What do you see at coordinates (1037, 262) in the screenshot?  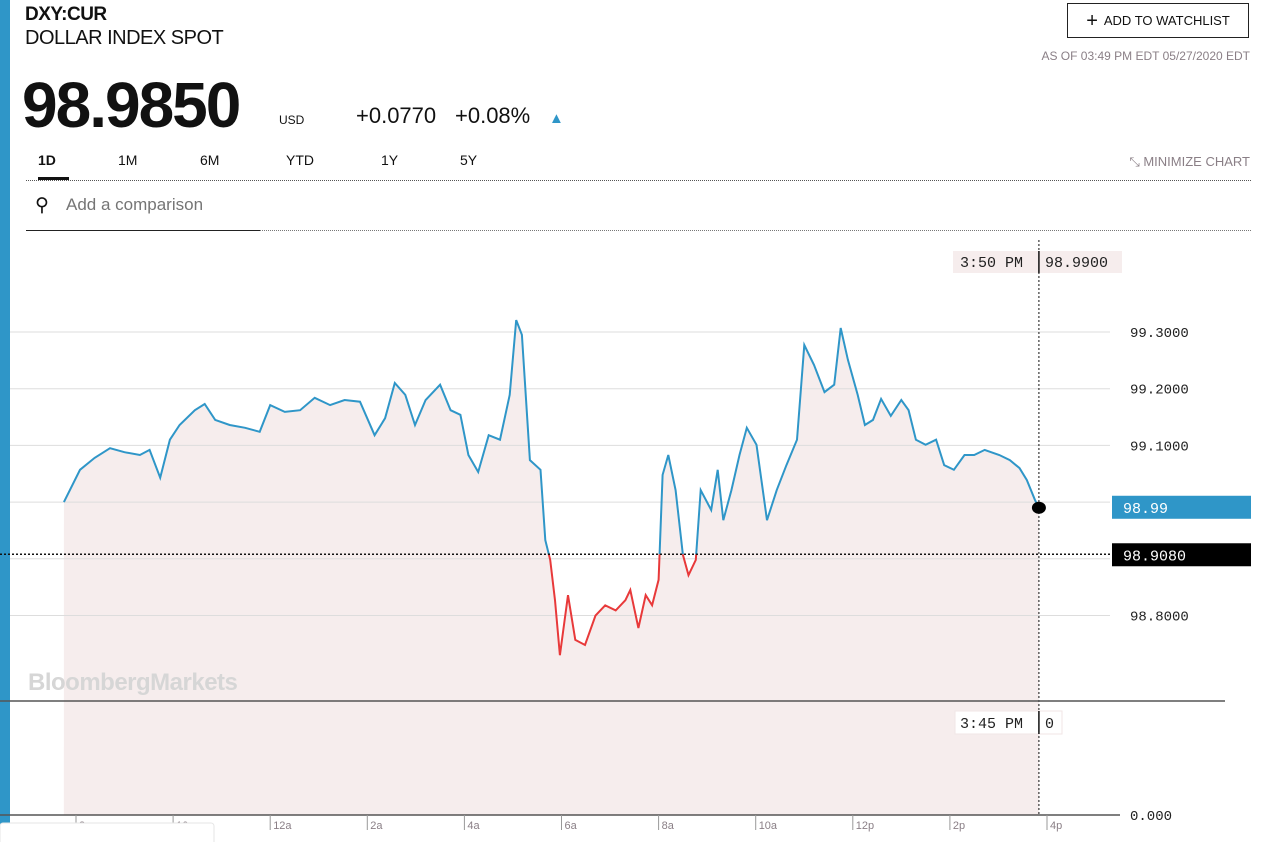 I see `crosshair-tooltip` at bounding box center [1037, 262].